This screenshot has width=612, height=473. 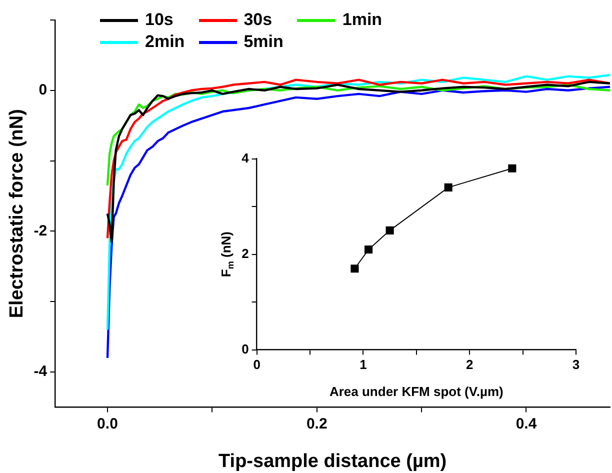 What do you see at coordinates (332, 461) in the screenshot?
I see `x-axis-title: Tip-sample distance (µm)` at bounding box center [332, 461].